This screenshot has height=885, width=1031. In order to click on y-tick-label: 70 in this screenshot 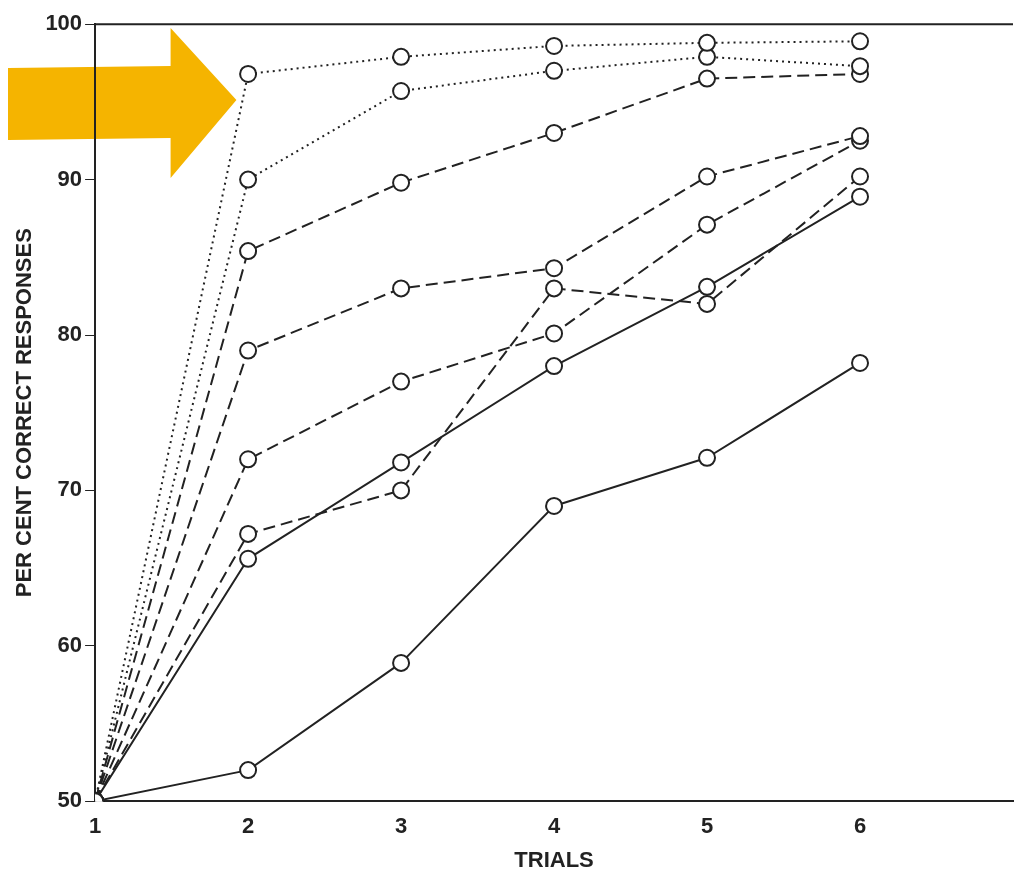, I will do `click(70, 489)`.